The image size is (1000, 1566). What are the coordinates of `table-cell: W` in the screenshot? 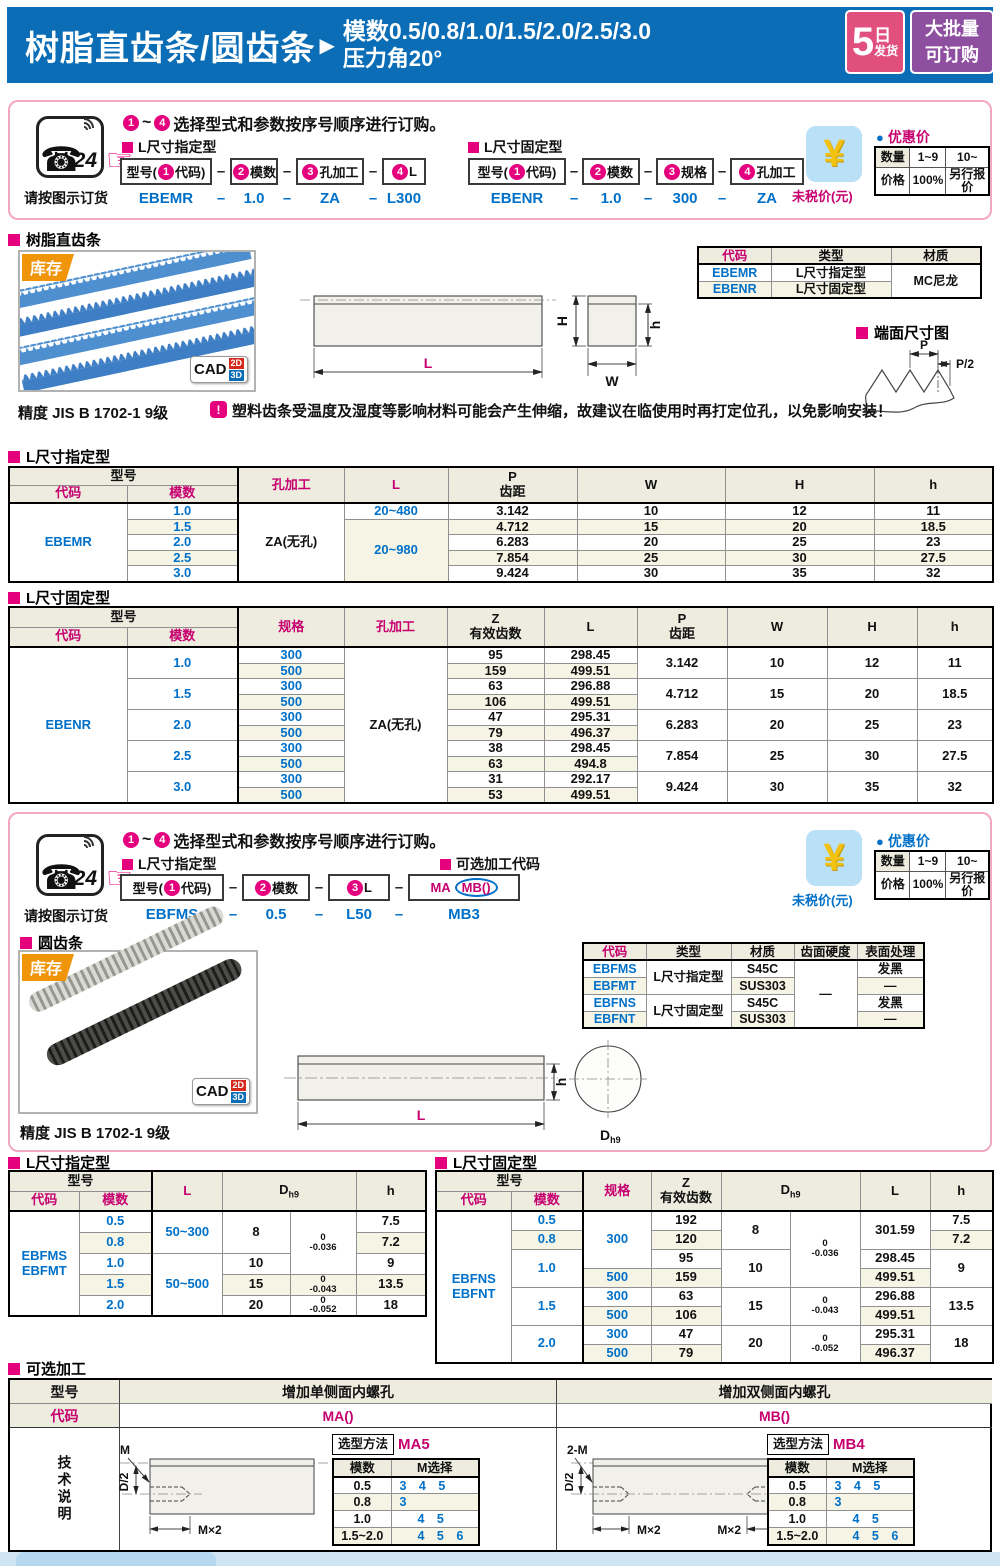 It's located at (777, 627).